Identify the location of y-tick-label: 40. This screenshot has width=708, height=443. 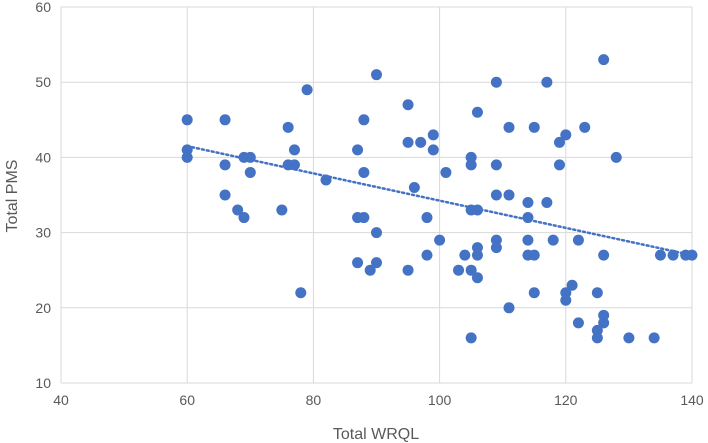
(43, 157).